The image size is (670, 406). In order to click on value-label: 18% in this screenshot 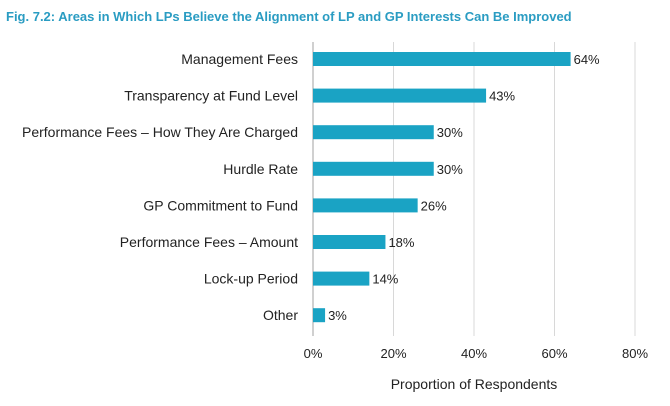, I will do `click(401, 242)`.